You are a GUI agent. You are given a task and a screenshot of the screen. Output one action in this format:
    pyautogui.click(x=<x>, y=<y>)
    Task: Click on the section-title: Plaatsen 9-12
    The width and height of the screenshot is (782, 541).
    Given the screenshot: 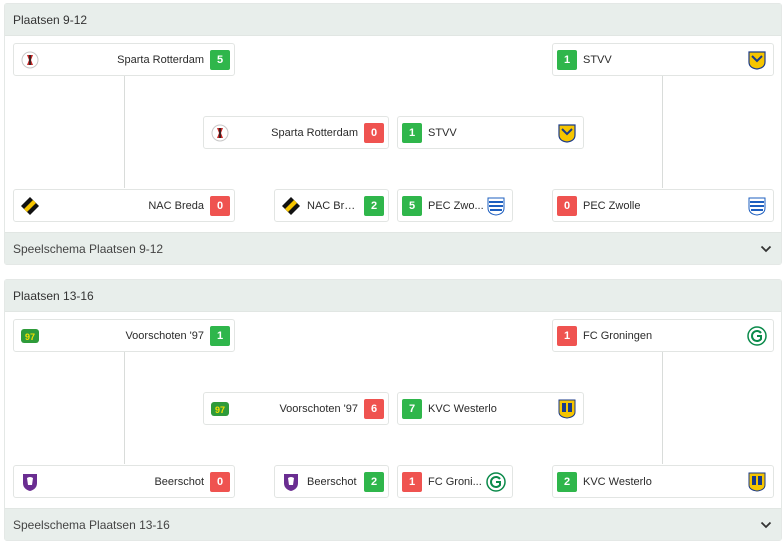 What is the action you would take?
    pyautogui.click(x=393, y=20)
    